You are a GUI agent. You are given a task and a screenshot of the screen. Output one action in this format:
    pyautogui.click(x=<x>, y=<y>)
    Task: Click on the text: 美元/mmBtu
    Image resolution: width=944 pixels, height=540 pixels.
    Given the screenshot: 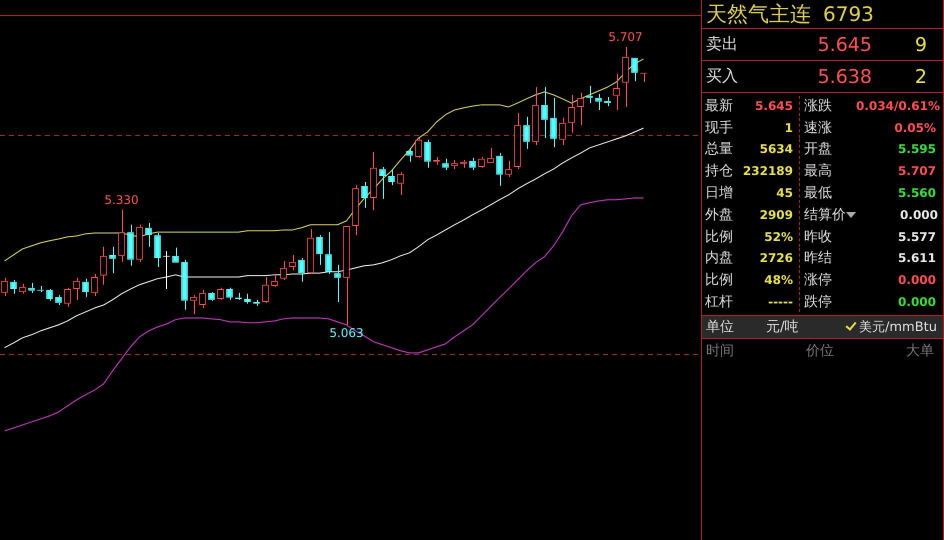 What is the action you would take?
    pyautogui.click(x=898, y=327)
    